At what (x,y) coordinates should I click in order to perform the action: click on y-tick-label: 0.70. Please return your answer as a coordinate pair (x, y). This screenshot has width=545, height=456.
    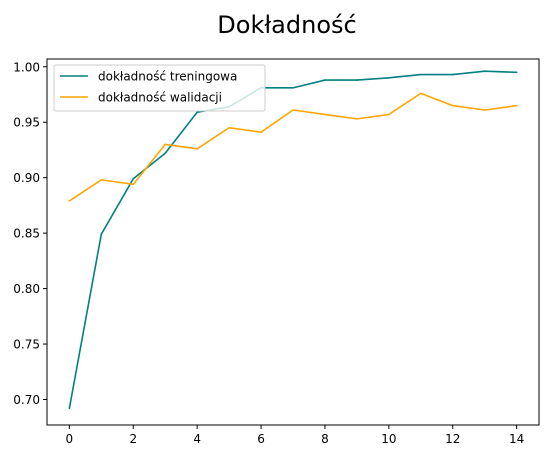
    Looking at the image, I should click on (26, 400).